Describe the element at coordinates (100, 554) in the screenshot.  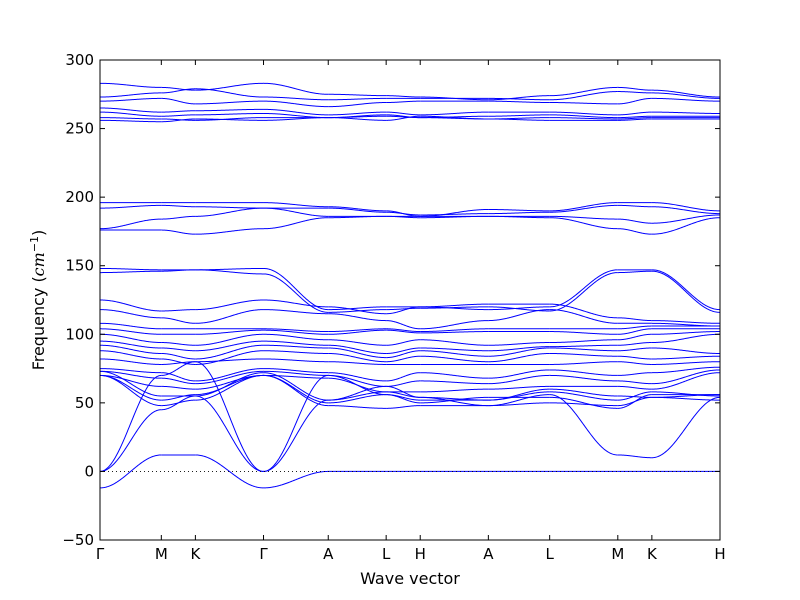
I see `x-tick-label: Γ` at that location.